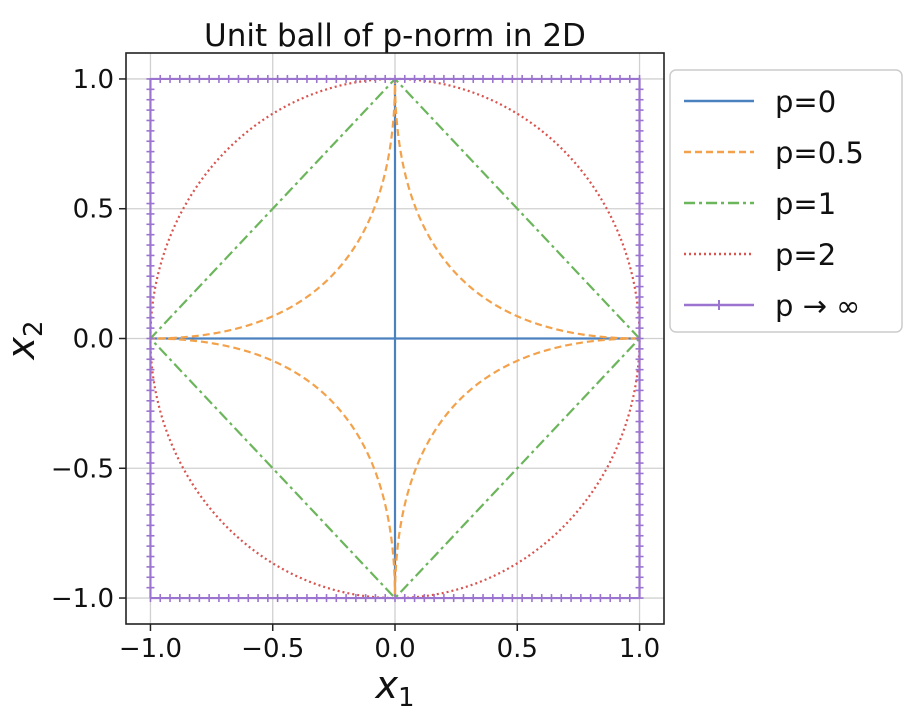  I want to click on legend: p=0 p=0.5 p=1 p=2 p → ∞, so click(786, 201).